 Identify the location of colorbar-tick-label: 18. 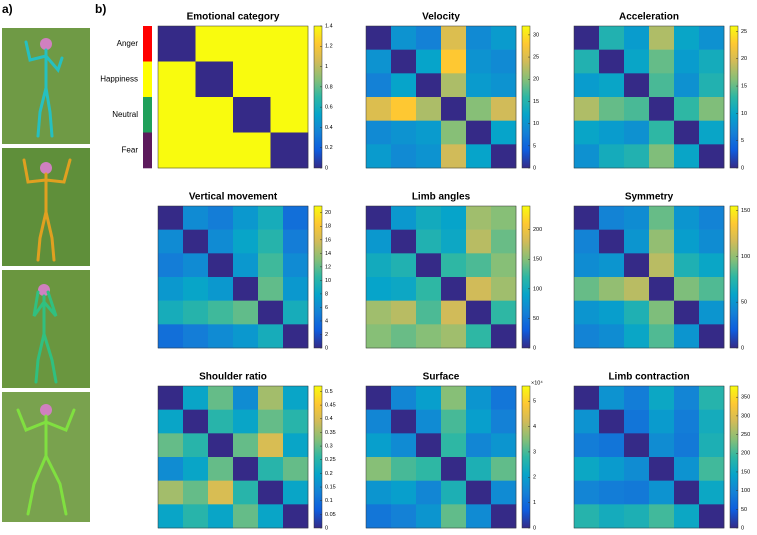
(328, 227).